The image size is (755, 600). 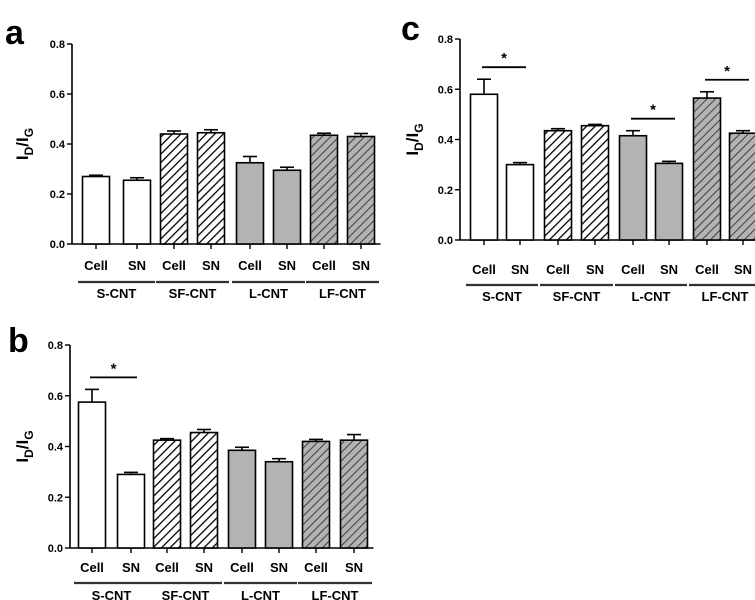 What do you see at coordinates (14, 33) in the screenshot?
I see `panel-letter: a` at bounding box center [14, 33].